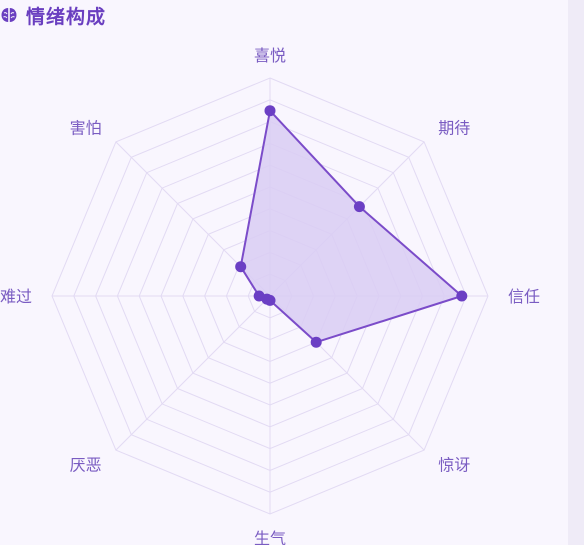  What do you see at coordinates (270, 55) in the screenshot?
I see `axis-label-1: 喜悦` at bounding box center [270, 55].